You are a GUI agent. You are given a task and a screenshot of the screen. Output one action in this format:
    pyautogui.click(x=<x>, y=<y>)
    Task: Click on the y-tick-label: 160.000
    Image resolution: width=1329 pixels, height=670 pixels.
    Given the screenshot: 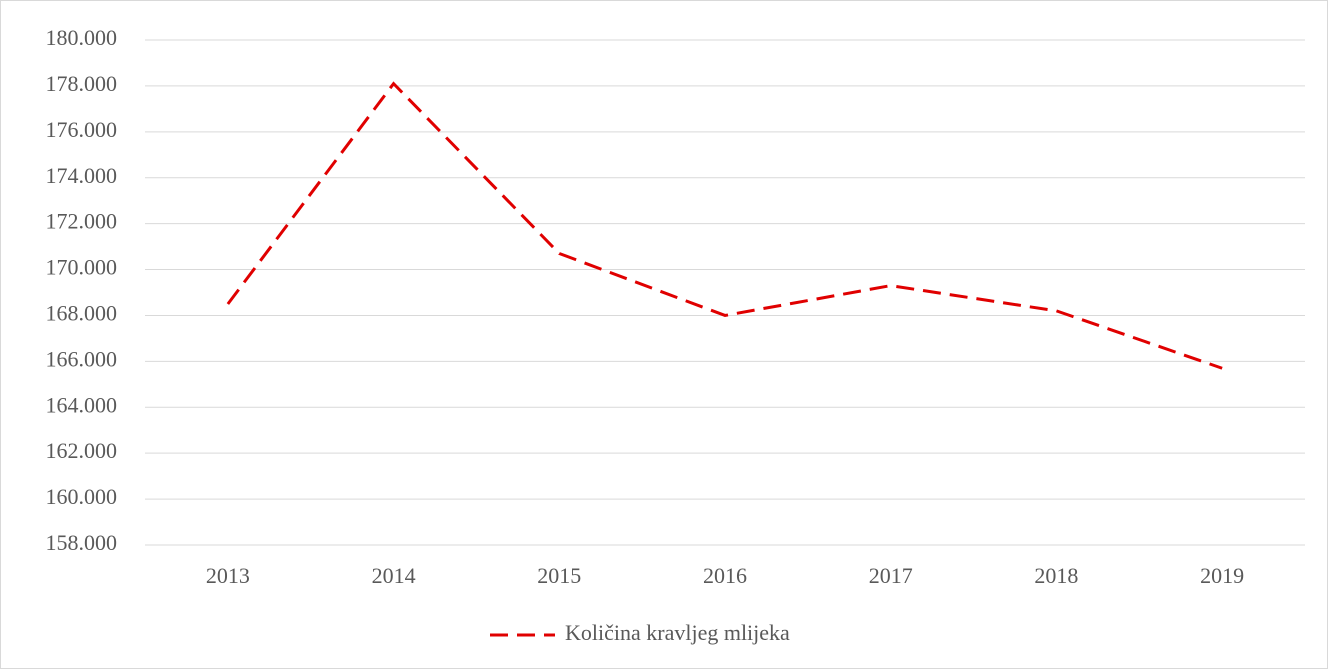 What is the action you would take?
    pyautogui.click(x=82, y=496)
    